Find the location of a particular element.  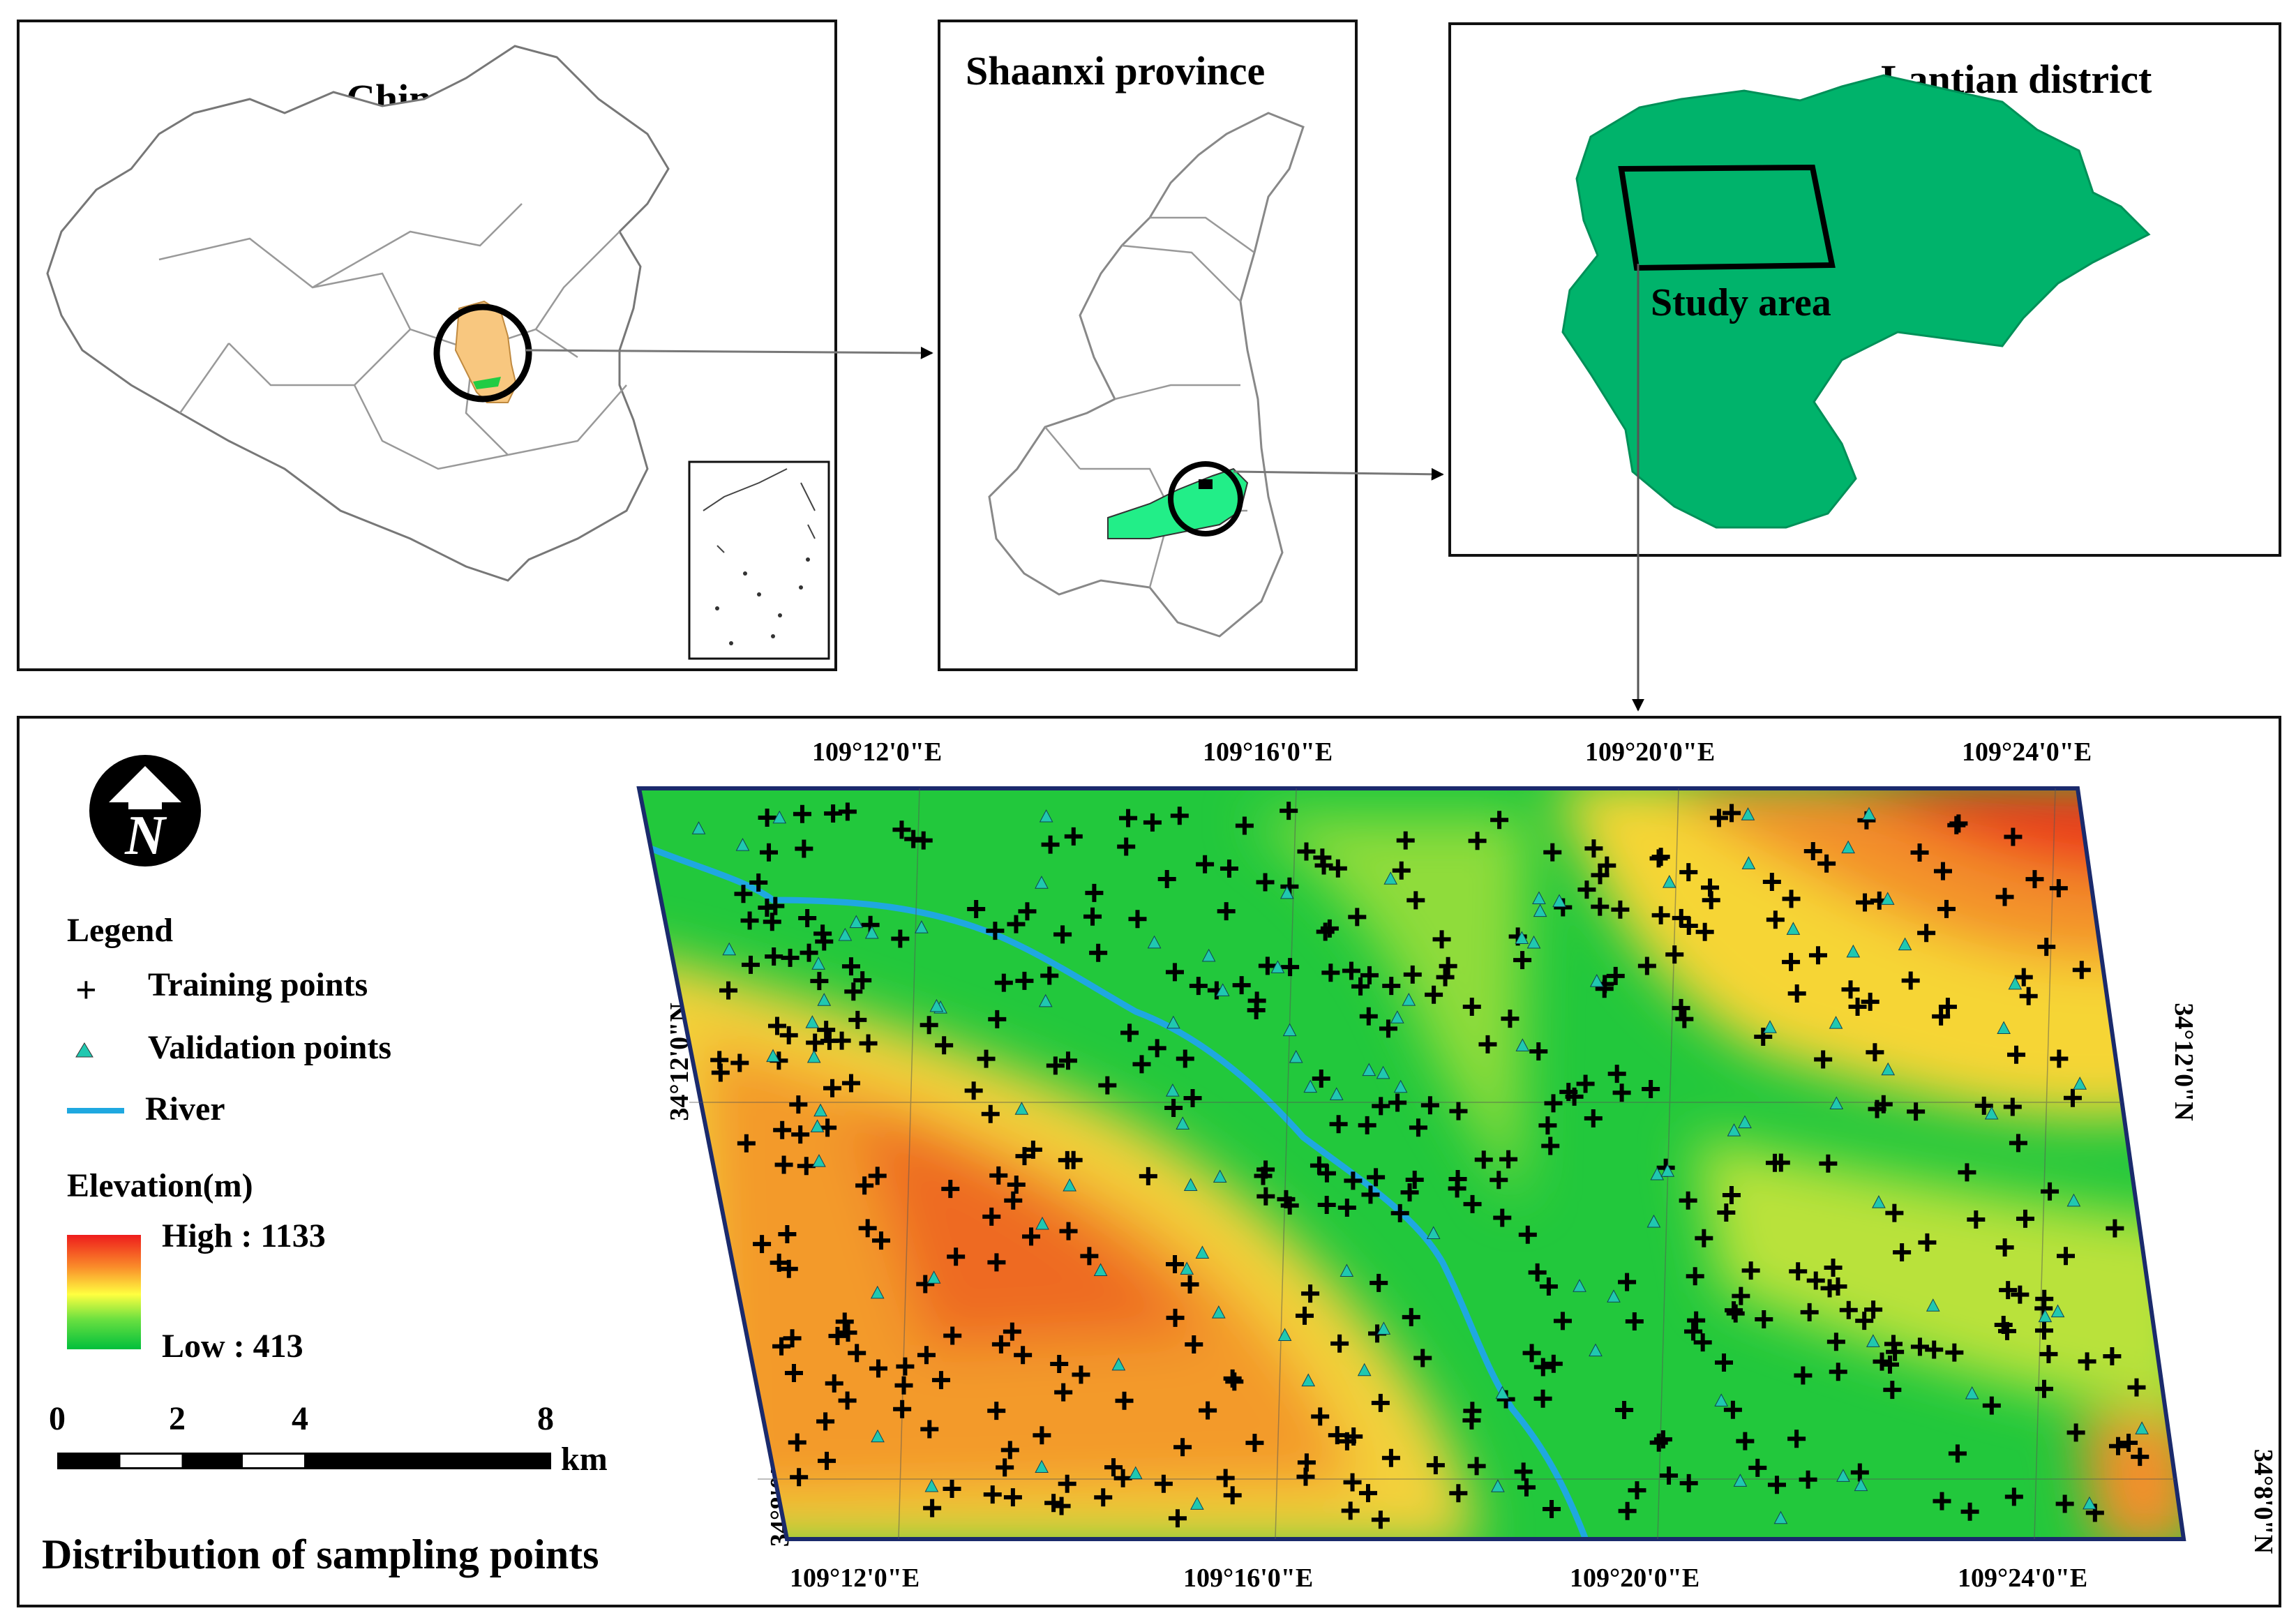

river-line-icon is located at coordinates (95, 1110).